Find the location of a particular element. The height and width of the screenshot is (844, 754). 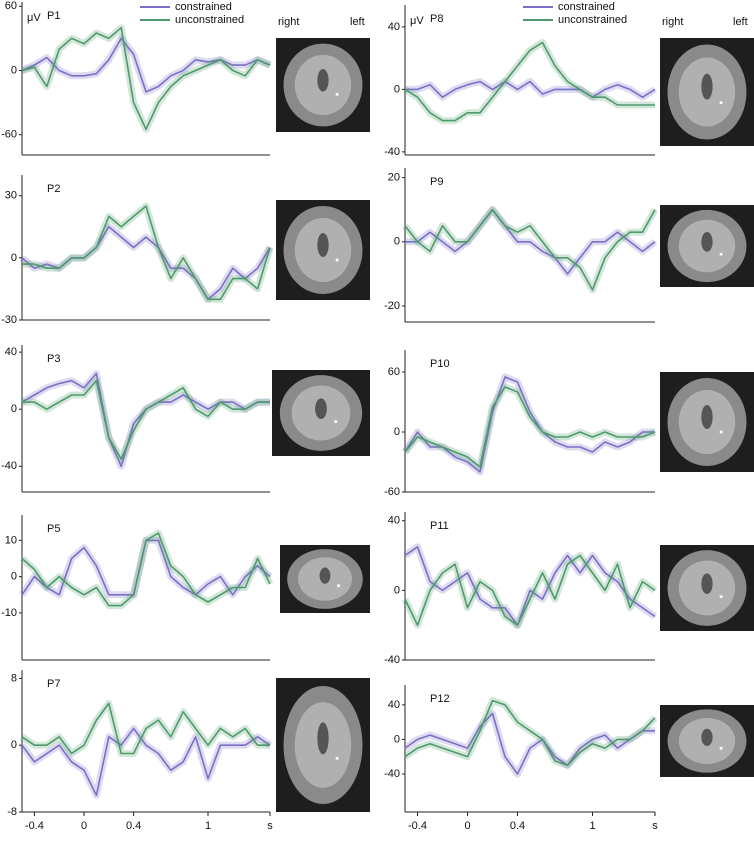

y-tick-label: -10 is located at coordinates (9, 613).